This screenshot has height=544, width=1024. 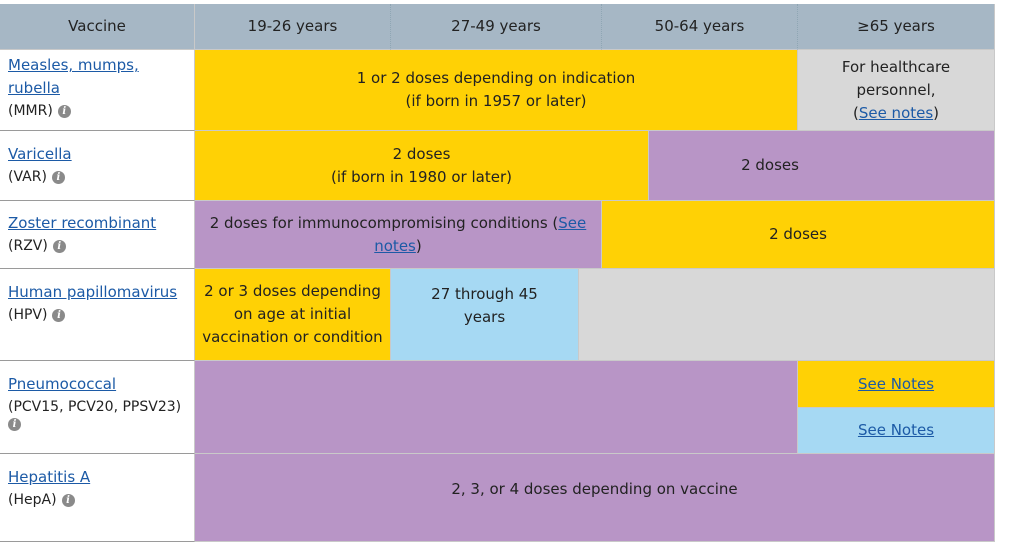 I want to click on hpv-dose-cell-blue: 27 through 45 years, so click(x=485, y=315).